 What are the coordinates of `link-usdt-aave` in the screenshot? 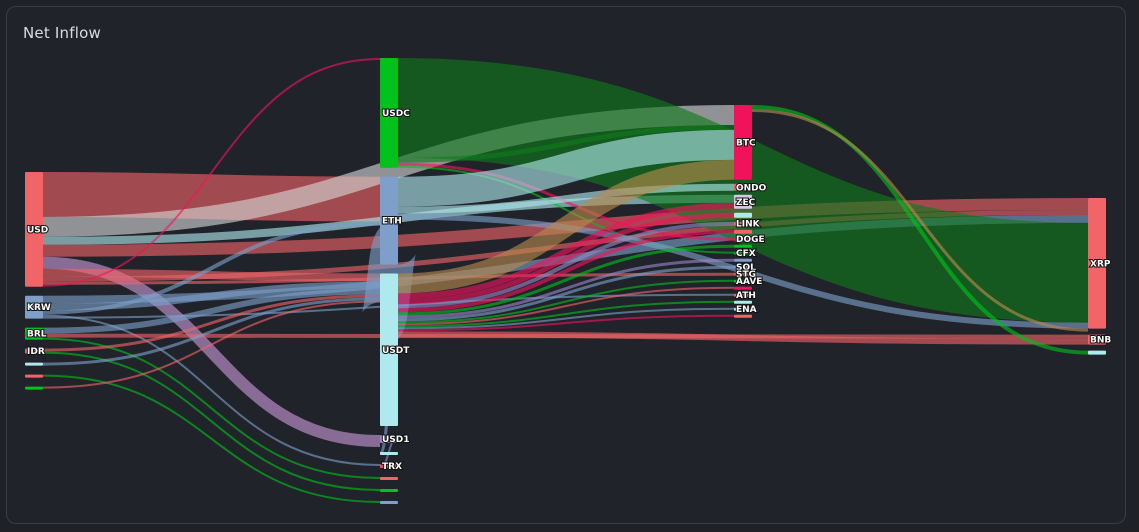 It's located at (566, 301).